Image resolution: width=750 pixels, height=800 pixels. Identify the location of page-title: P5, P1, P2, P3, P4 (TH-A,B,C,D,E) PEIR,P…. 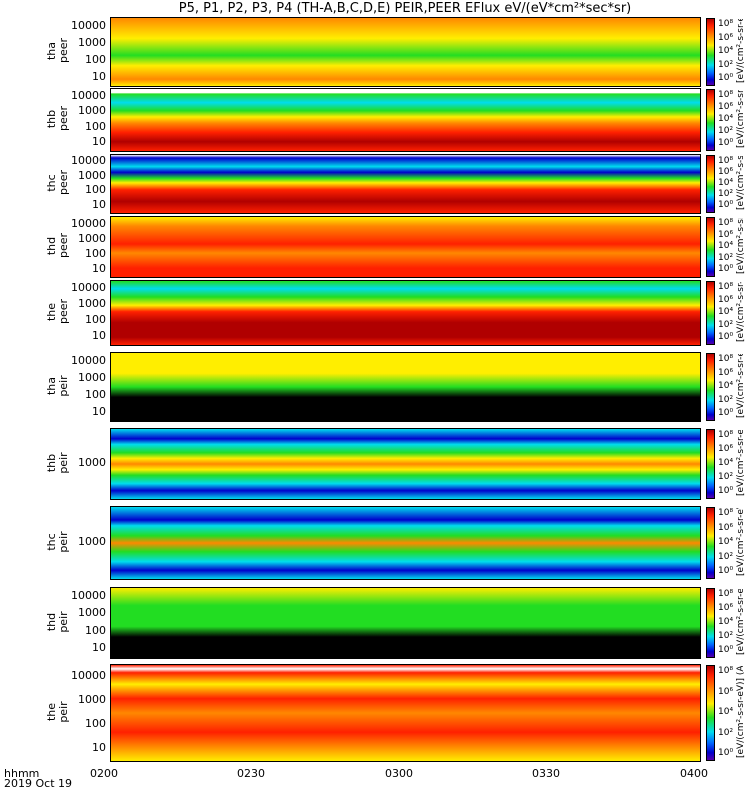
(405, 8).